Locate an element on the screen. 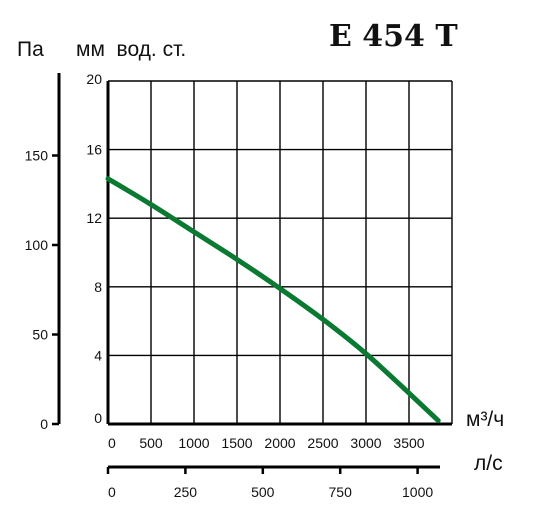 This screenshot has width=533, height=512. y-tick-label: 12 is located at coordinates (94, 218).